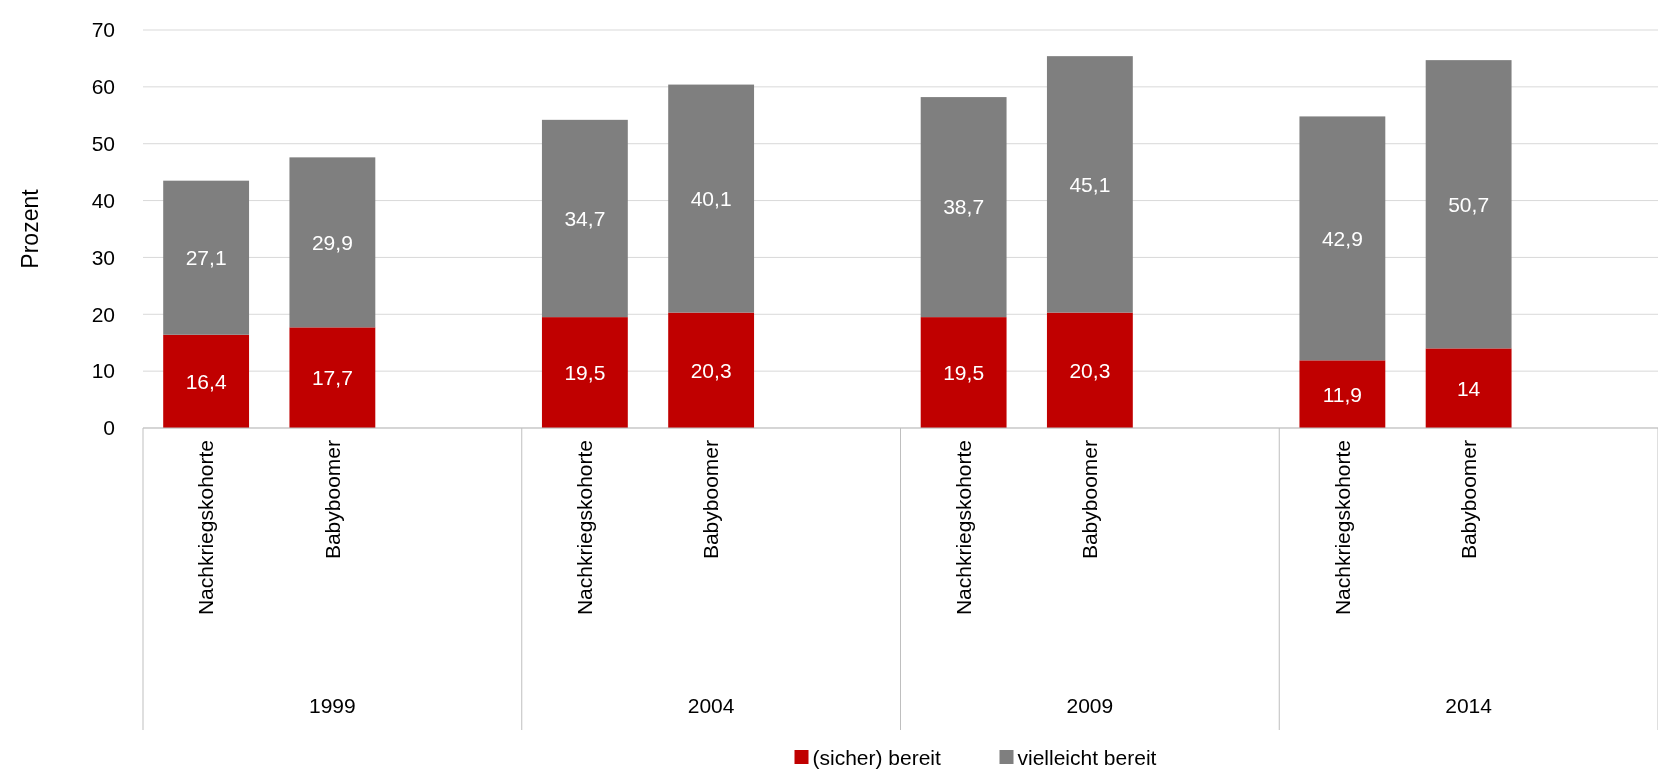 Image resolution: width=1668 pixels, height=775 pixels. What do you see at coordinates (103, 87) in the screenshot?
I see `y-tick-label: 60` at bounding box center [103, 87].